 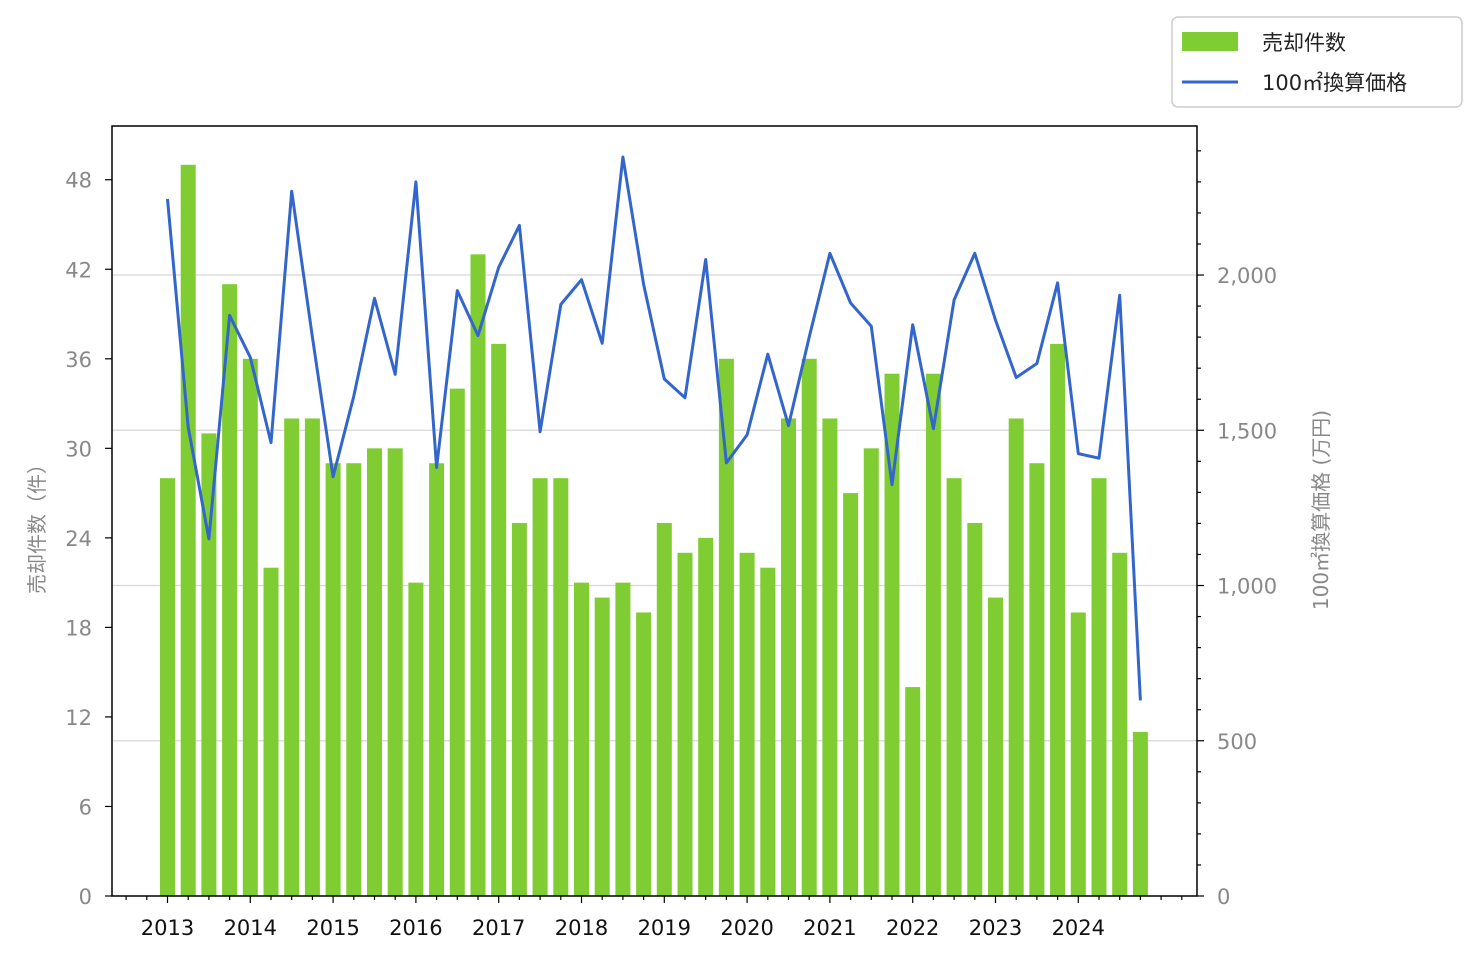 I want to click on x-tick-label: 2020, so click(x=746, y=928).